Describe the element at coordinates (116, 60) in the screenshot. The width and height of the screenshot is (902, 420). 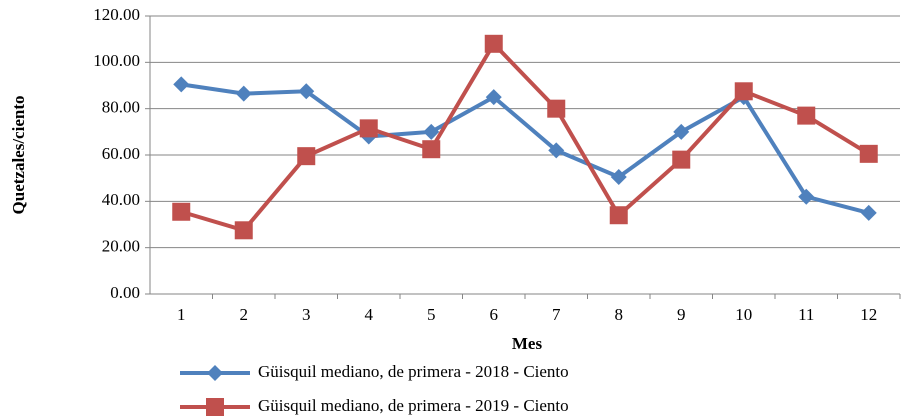
I see `y-tick-label: 100.00` at that location.